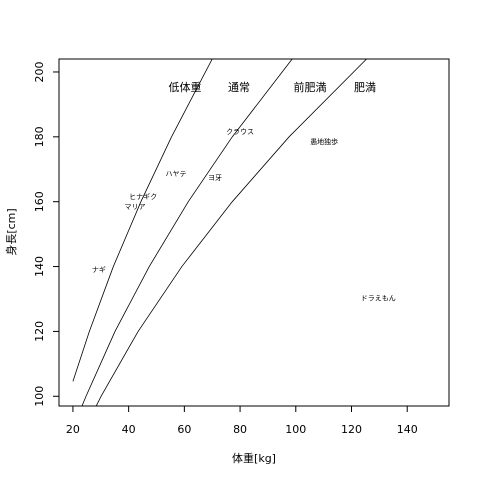 This screenshot has width=480, height=480. What do you see at coordinates (239, 87) in the screenshot?
I see `region-label: 通常` at bounding box center [239, 87].